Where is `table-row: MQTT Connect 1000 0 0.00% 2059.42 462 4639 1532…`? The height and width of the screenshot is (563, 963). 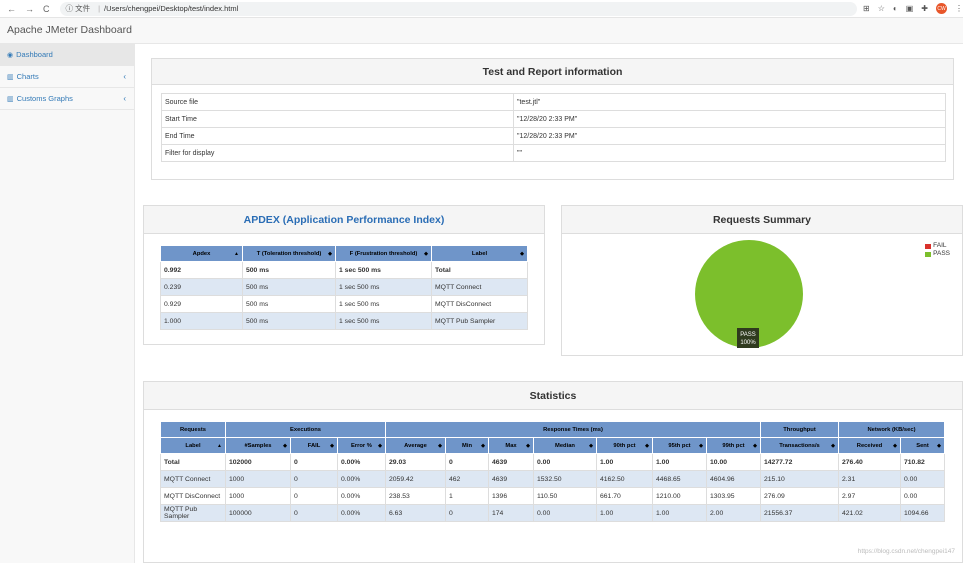 table-row: MQTT Connect 1000 0 0.00% 2059.42 462 4639 1532… is located at coordinates (552, 479).